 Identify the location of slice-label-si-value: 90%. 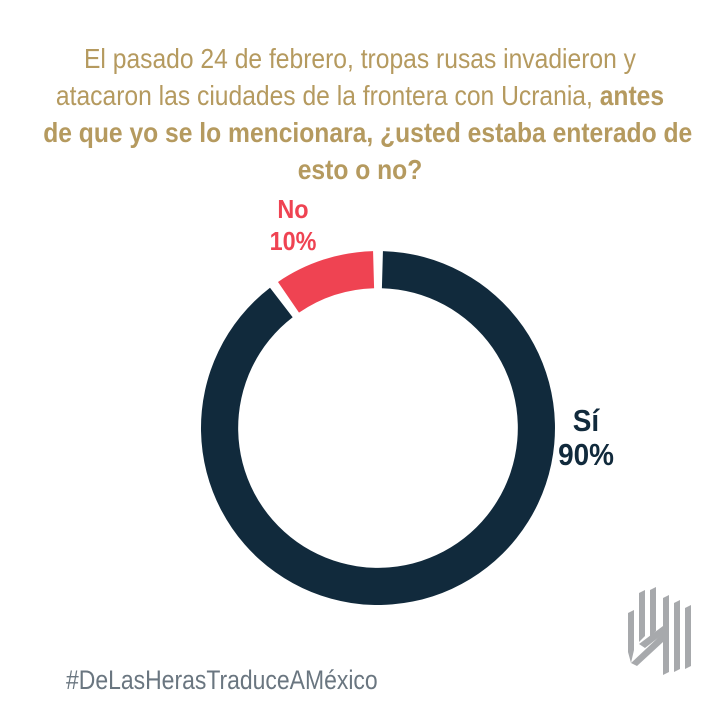
(586, 454).